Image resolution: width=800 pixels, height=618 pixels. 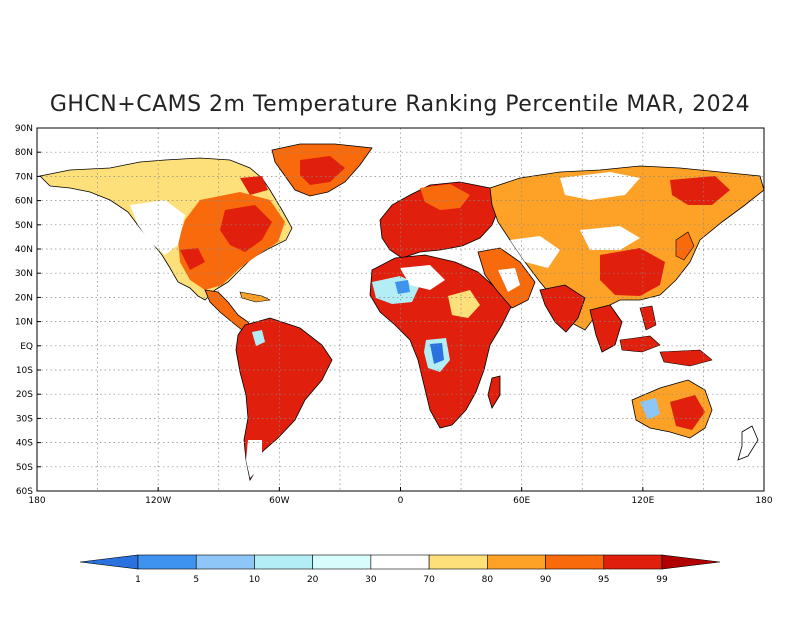 I want to click on sahara-white, so click(x=422, y=277).